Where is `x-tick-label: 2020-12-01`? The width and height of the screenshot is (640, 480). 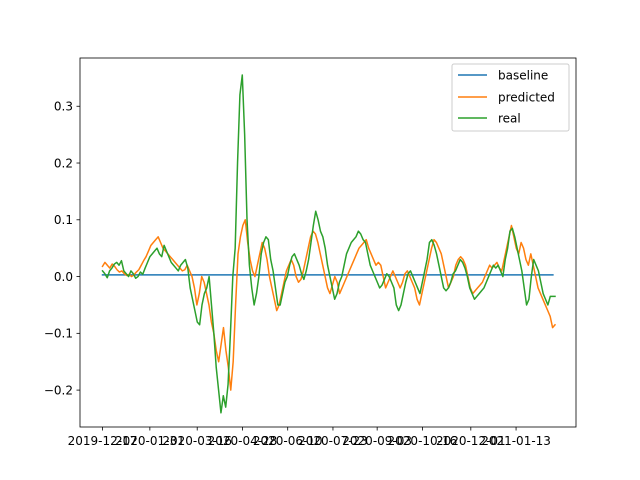 x-tick-label: 2020-12-01 is located at coordinates (471, 441).